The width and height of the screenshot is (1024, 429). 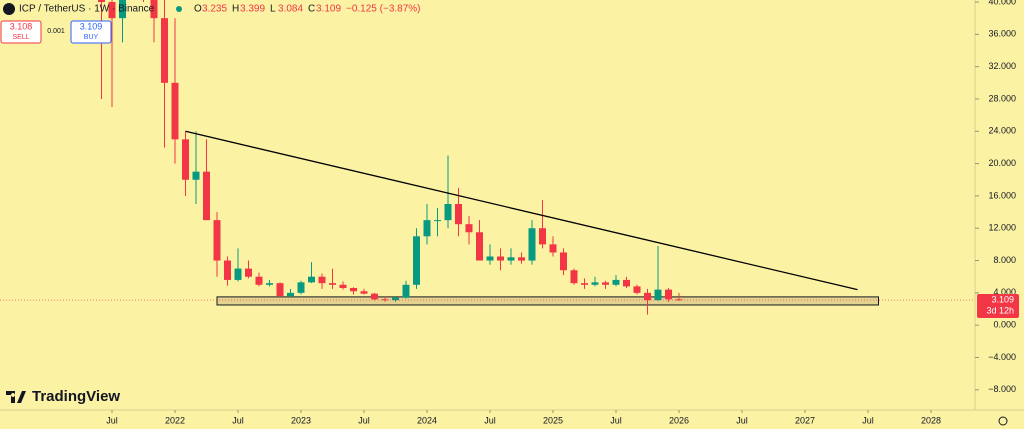 What do you see at coordinates (1004, 325) in the screenshot?
I see `y-tick-label: 0.000` at bounding box center [1004, 325].